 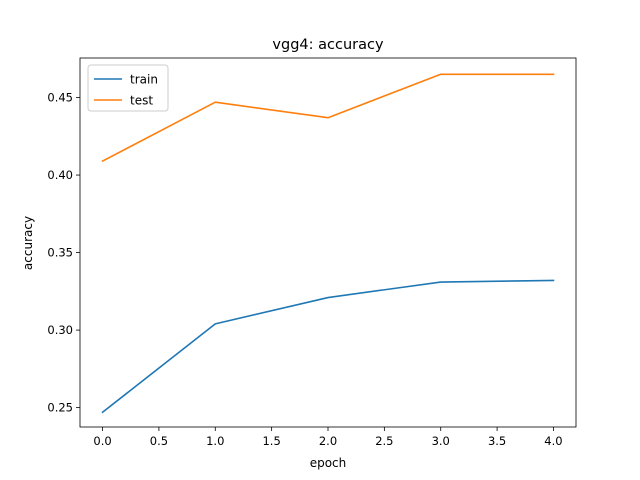 I want to click on y-tick-label: 0.35, so click(x=60, y=253).